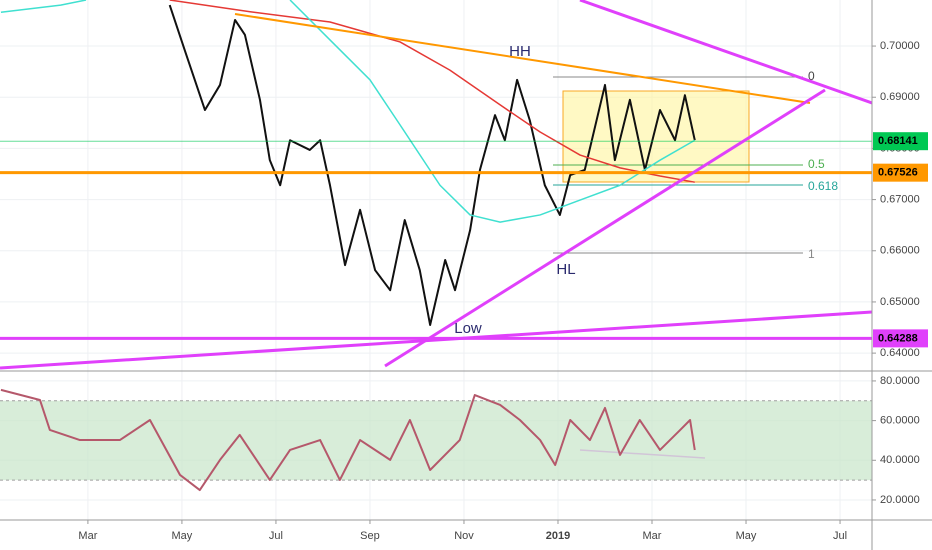 The height and width of the screenshot is (550, 932). What do you see at coordinates (464, 536) in the screenshot?
I see `x-tick-label: Nov` at bounding box center [464, 536].